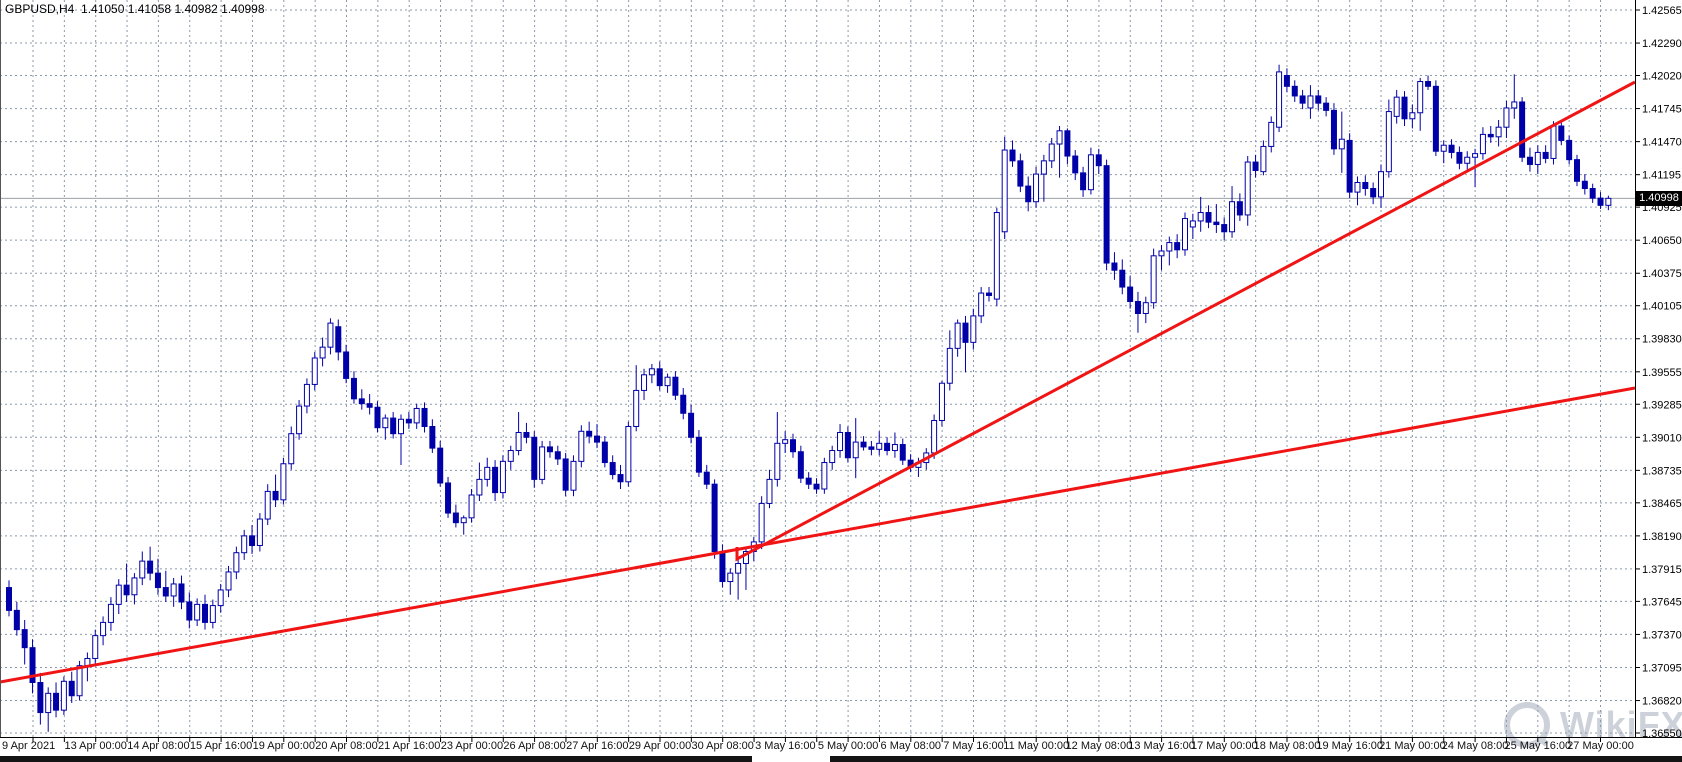  Describe the element at coordinates (1349, 746) in the screenshot. I see `time-tick-label: 19 May 16:00` at that location.